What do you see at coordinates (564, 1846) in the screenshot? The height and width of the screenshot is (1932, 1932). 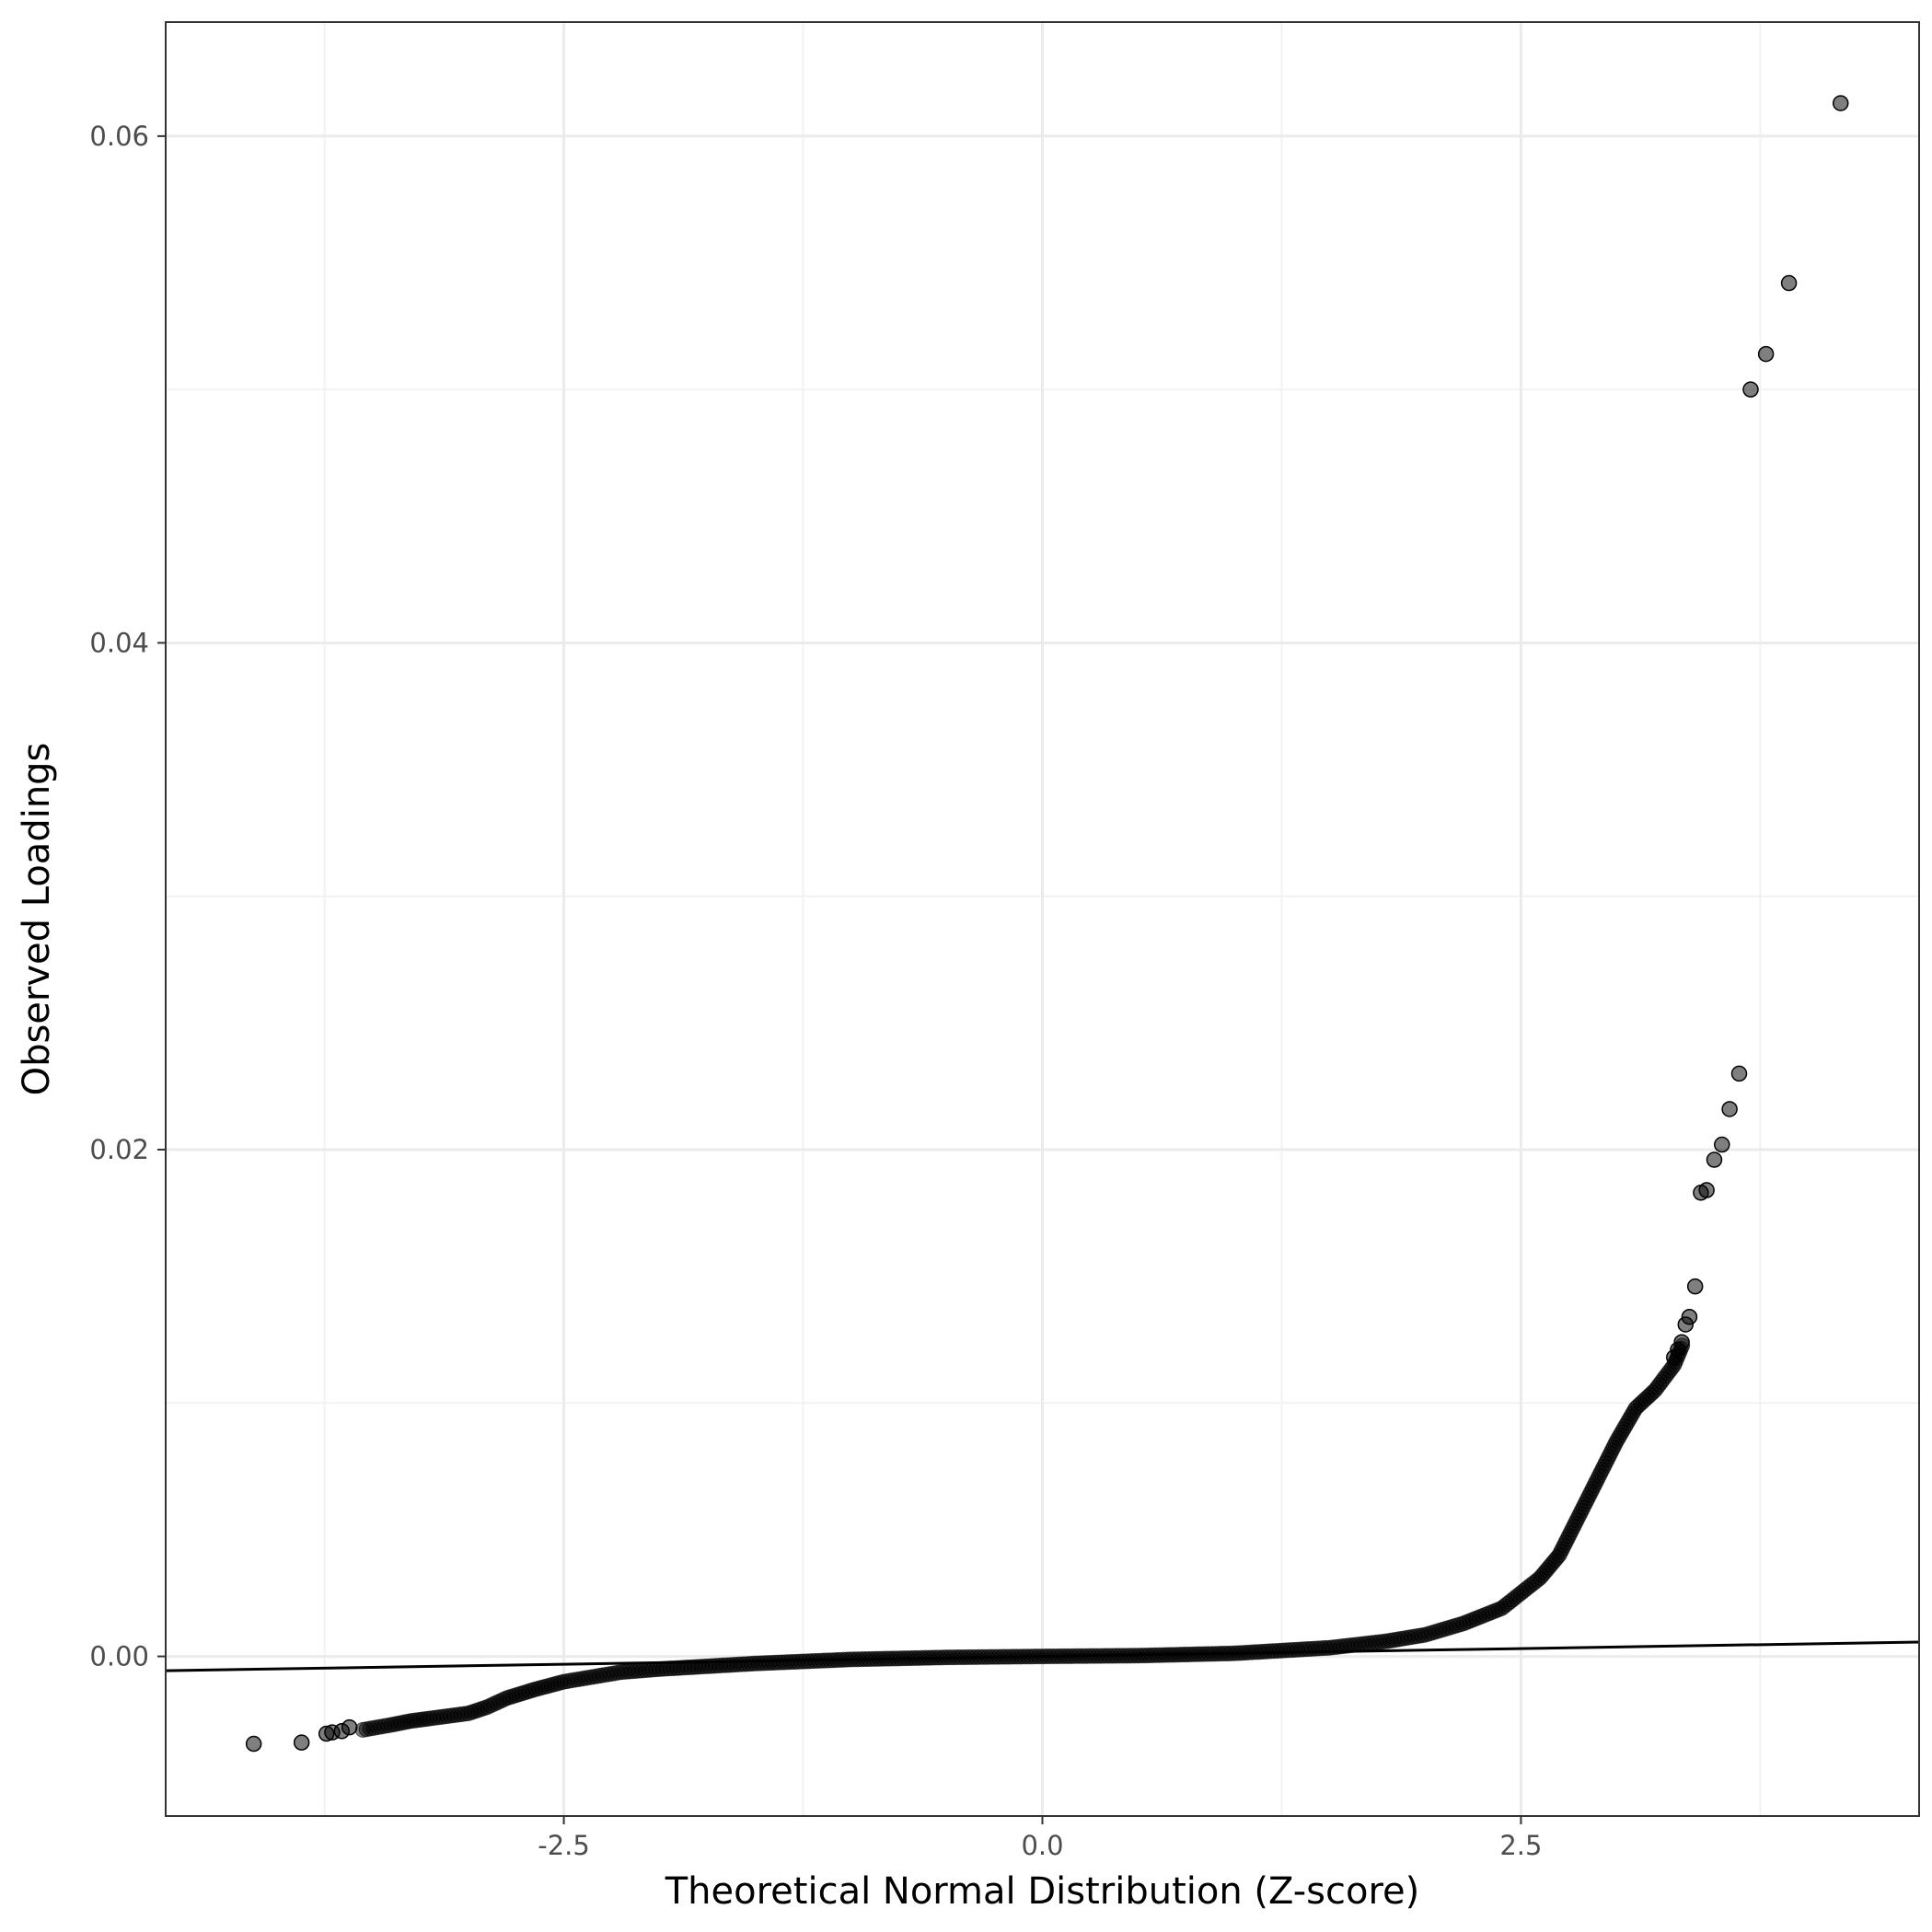 I see `x-tick-label: -2.5` at bounding box center [564, 1846].